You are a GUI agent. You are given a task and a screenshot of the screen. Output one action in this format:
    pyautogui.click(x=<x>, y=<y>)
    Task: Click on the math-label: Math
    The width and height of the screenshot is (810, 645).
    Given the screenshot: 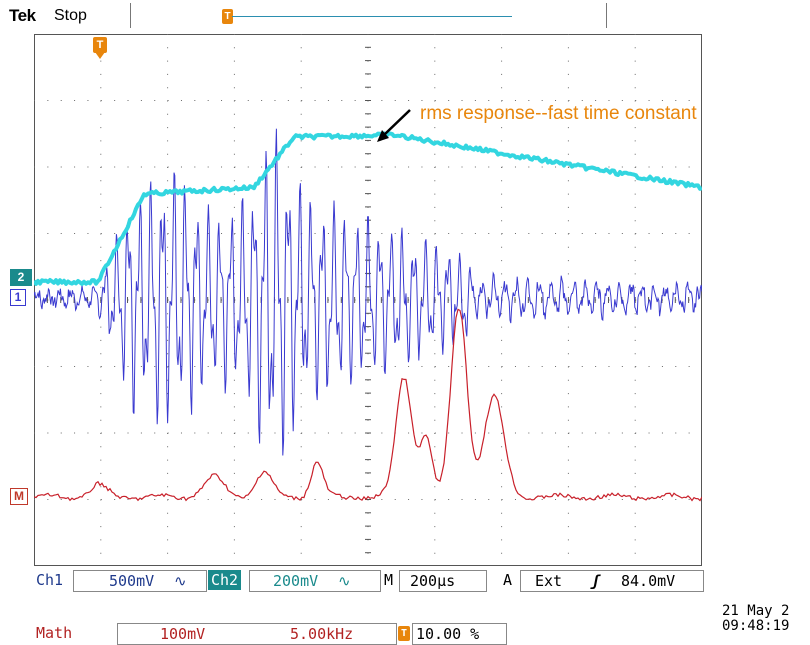 What is the action you would take?
    pyautogui.click(x=54, y=633)
    